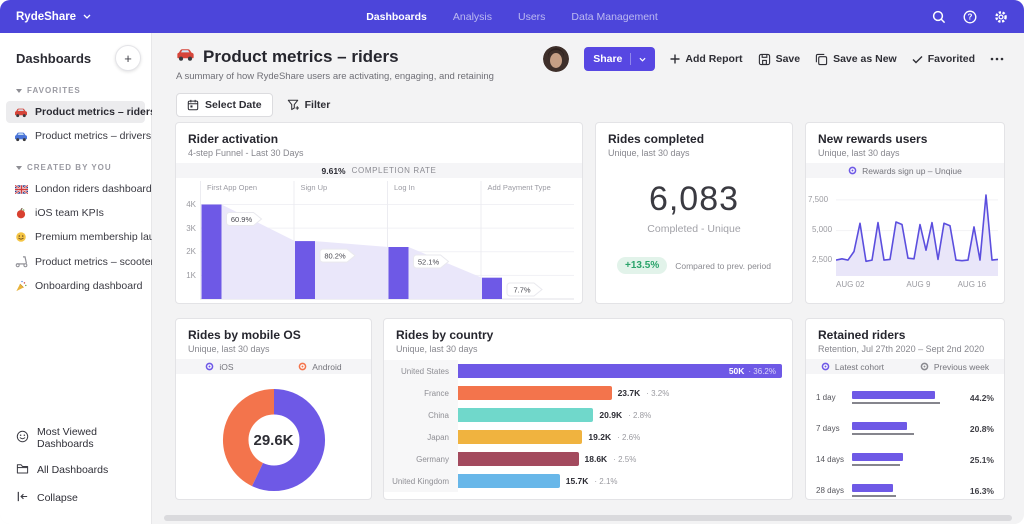 This screenshot has width=1024, height=524. Describe the element at coordinates (620, 371) in the screenshot. I see `country-bar: 50K · 36.2%` at that location.